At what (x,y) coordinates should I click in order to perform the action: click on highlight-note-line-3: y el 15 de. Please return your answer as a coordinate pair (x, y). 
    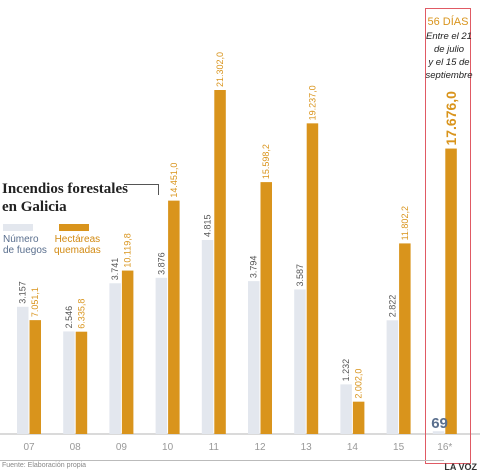
    Looking at the image, I should click on (449, 62).